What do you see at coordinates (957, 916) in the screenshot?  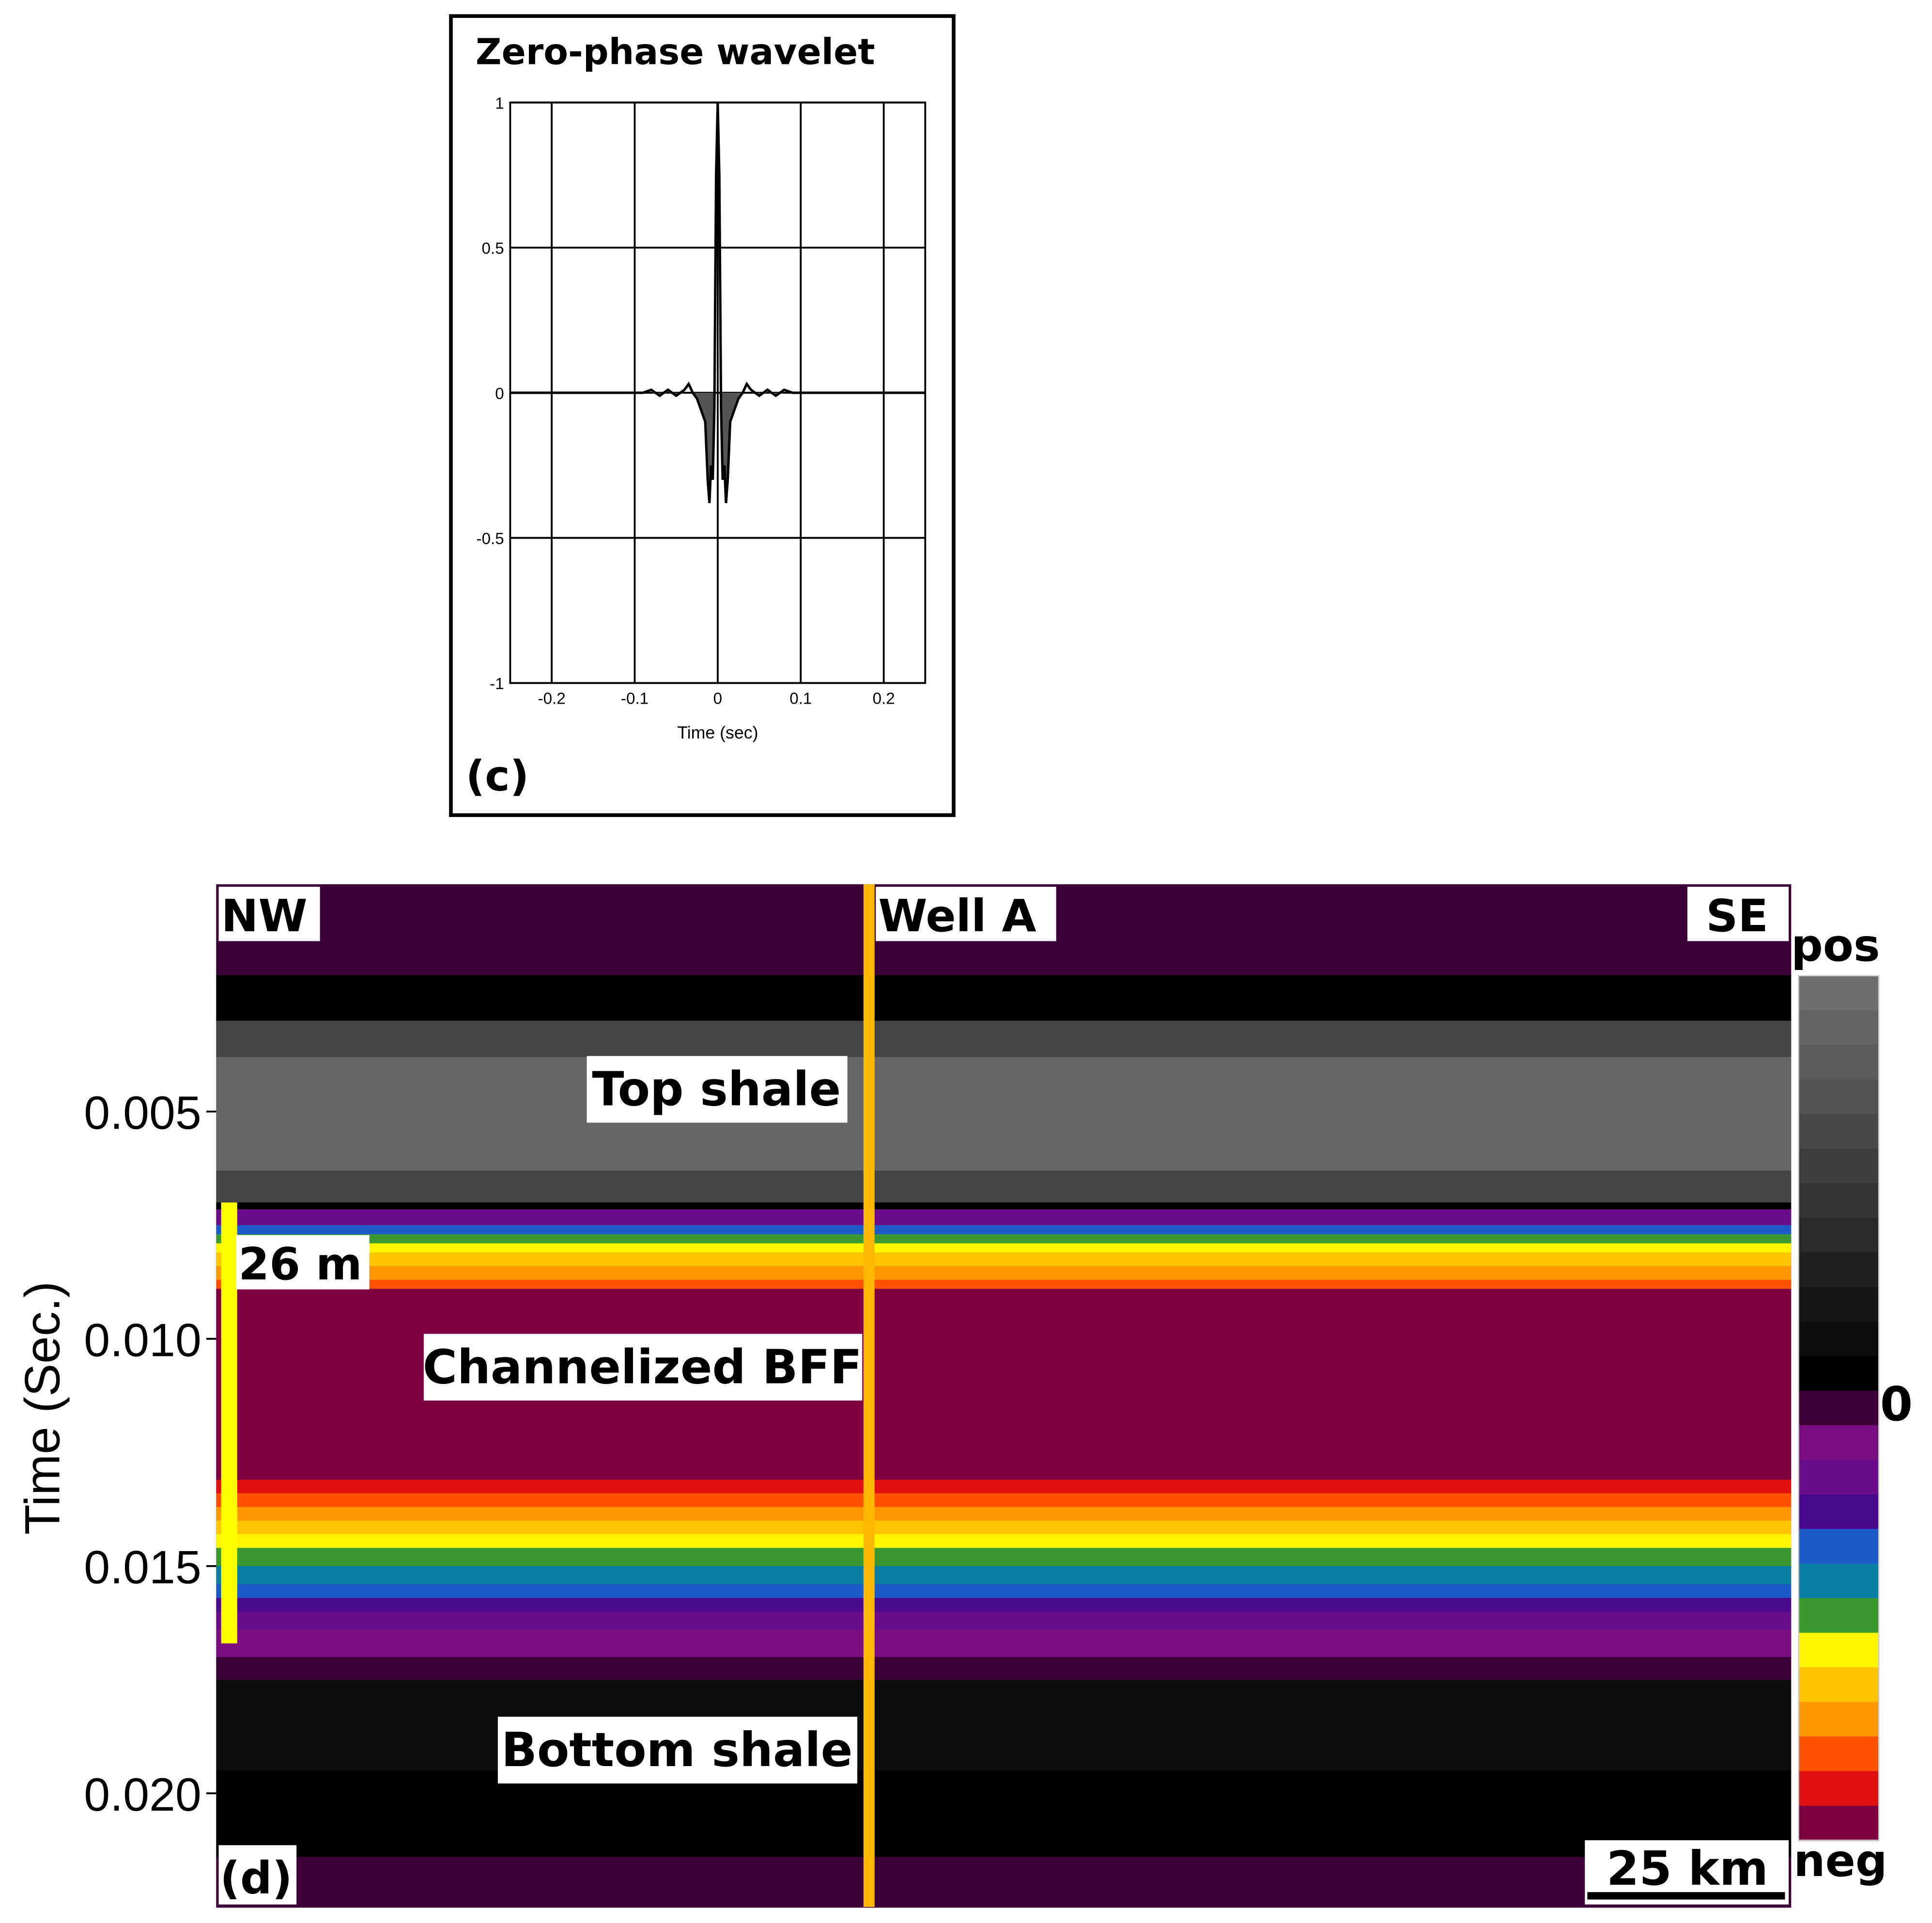 I see `svg-text: Well A` at bounding box center [957, 916].